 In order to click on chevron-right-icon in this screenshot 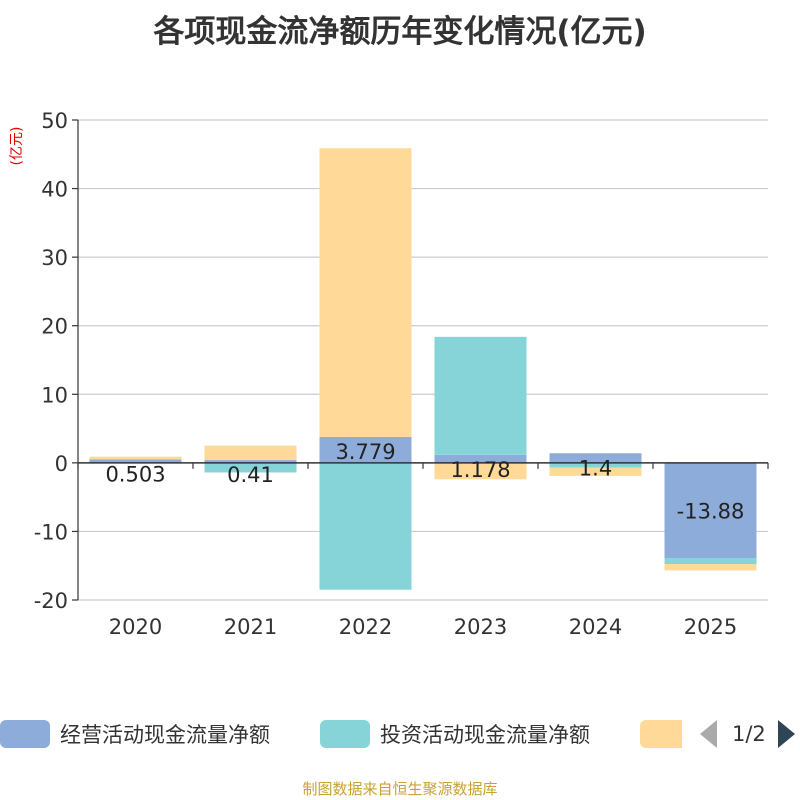, I will do `click(786, 734)`.